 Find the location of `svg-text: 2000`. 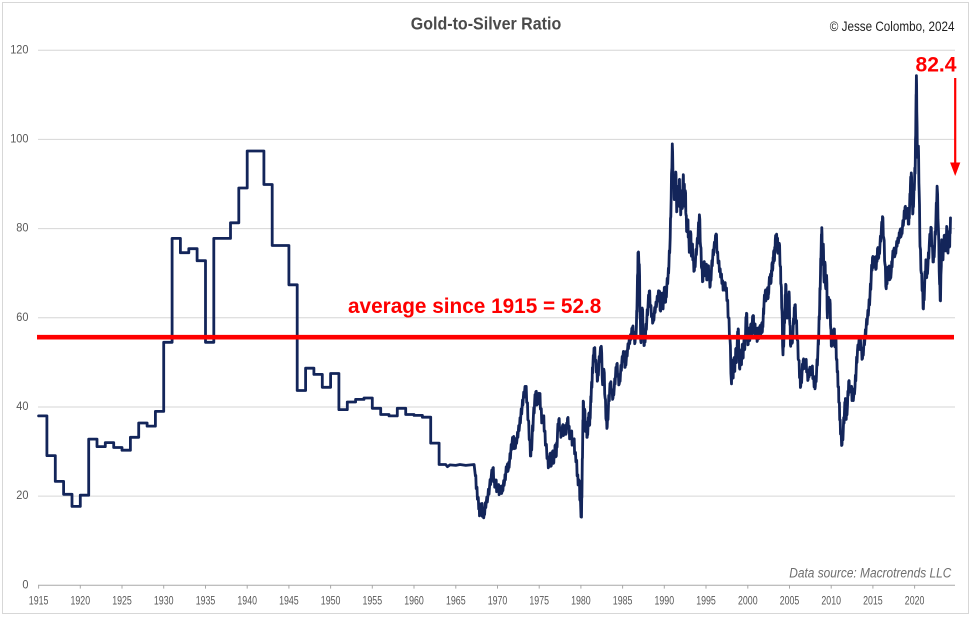

svg-text: 2000 is located at coordinates (748, 601).